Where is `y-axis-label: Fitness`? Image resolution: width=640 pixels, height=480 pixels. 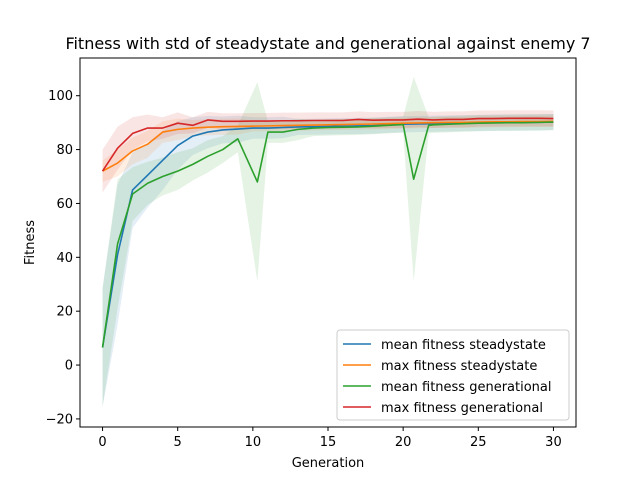
y-axis-label: Fitness is located at coordinates (30, 242).